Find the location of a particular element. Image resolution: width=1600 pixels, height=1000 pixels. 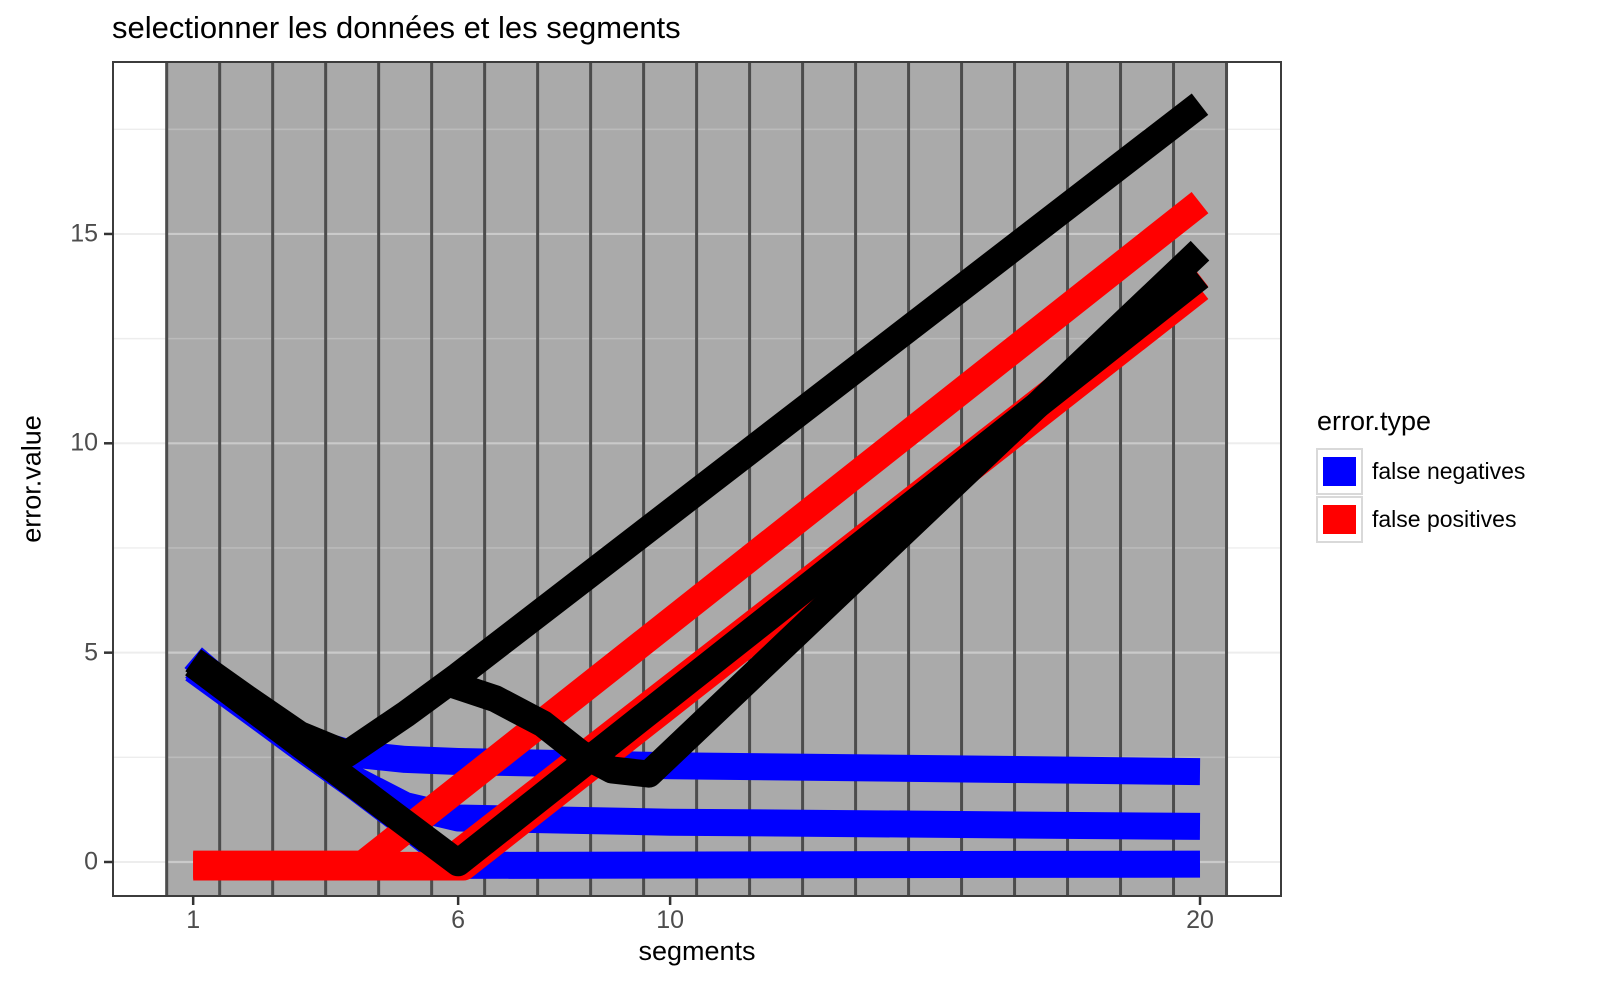

x-axis-title: segments is located at coordinates (697, 951).